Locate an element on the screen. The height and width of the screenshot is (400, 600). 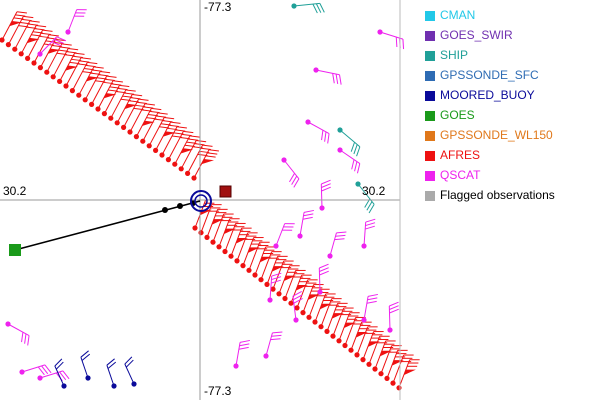
legend-label: CMAN is located at coordinates (457, 15).